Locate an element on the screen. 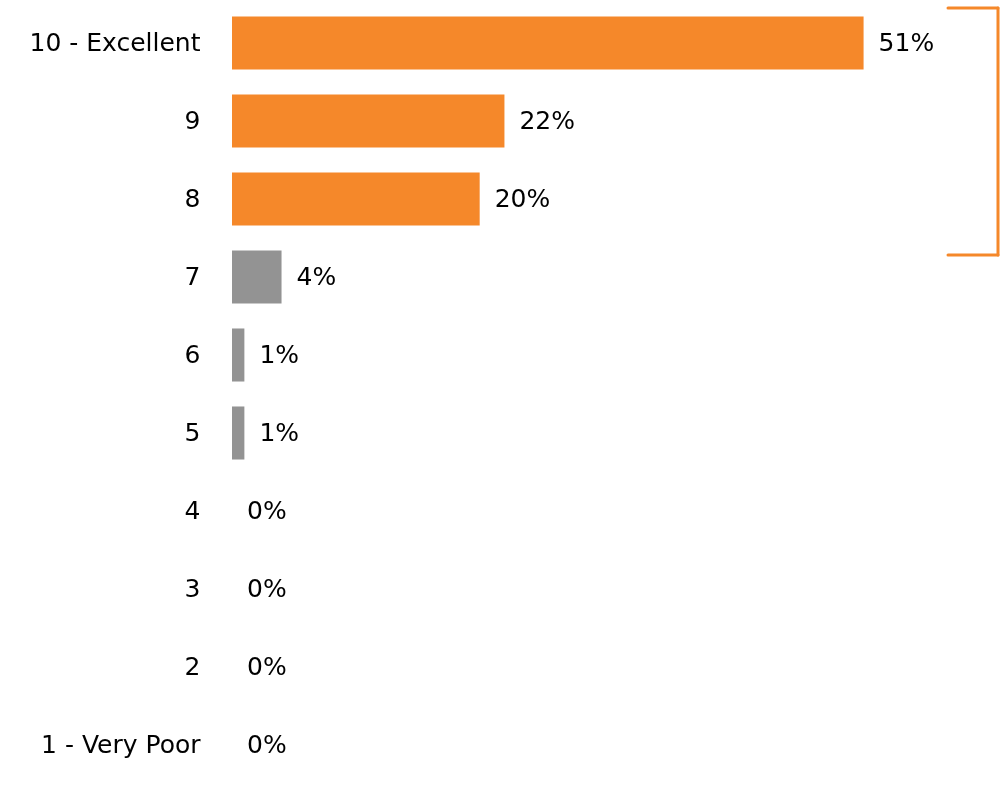  y-tick-label: 3 is located at coordinates (192, 588).